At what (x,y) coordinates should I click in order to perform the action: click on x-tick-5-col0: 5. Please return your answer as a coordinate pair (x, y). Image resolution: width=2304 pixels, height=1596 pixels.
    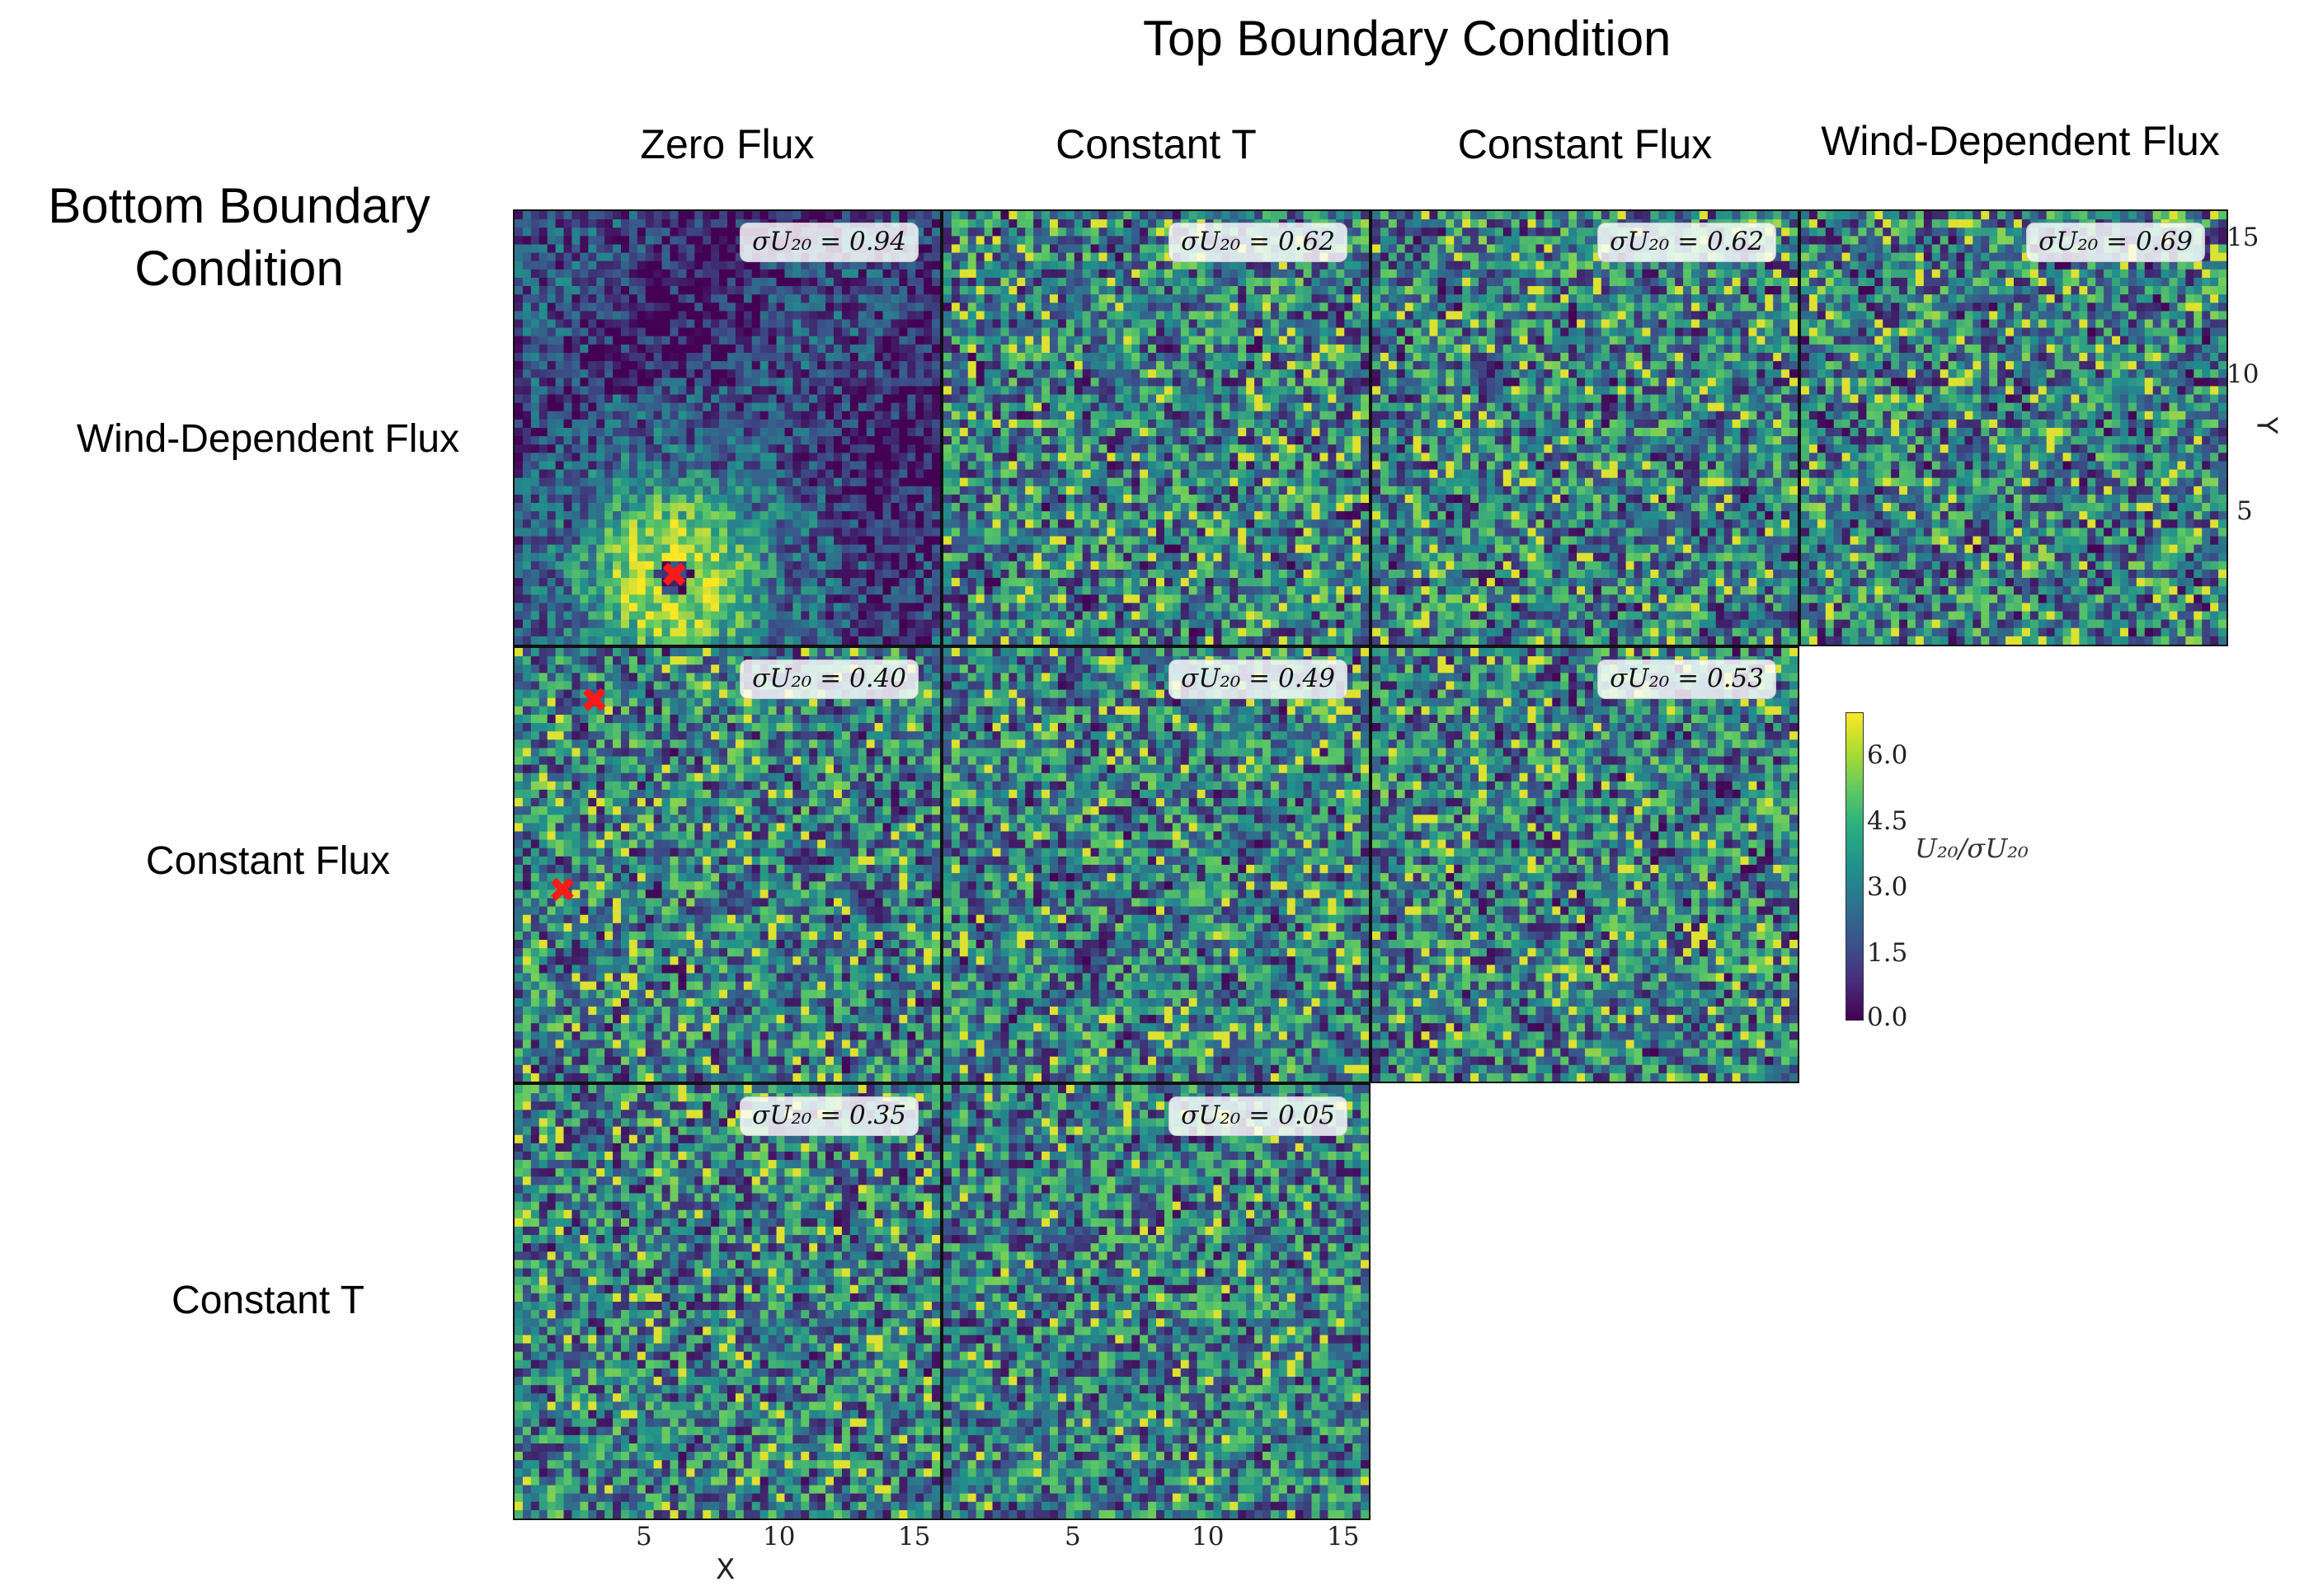
    Looking at the image, I should click on (644, 1536).